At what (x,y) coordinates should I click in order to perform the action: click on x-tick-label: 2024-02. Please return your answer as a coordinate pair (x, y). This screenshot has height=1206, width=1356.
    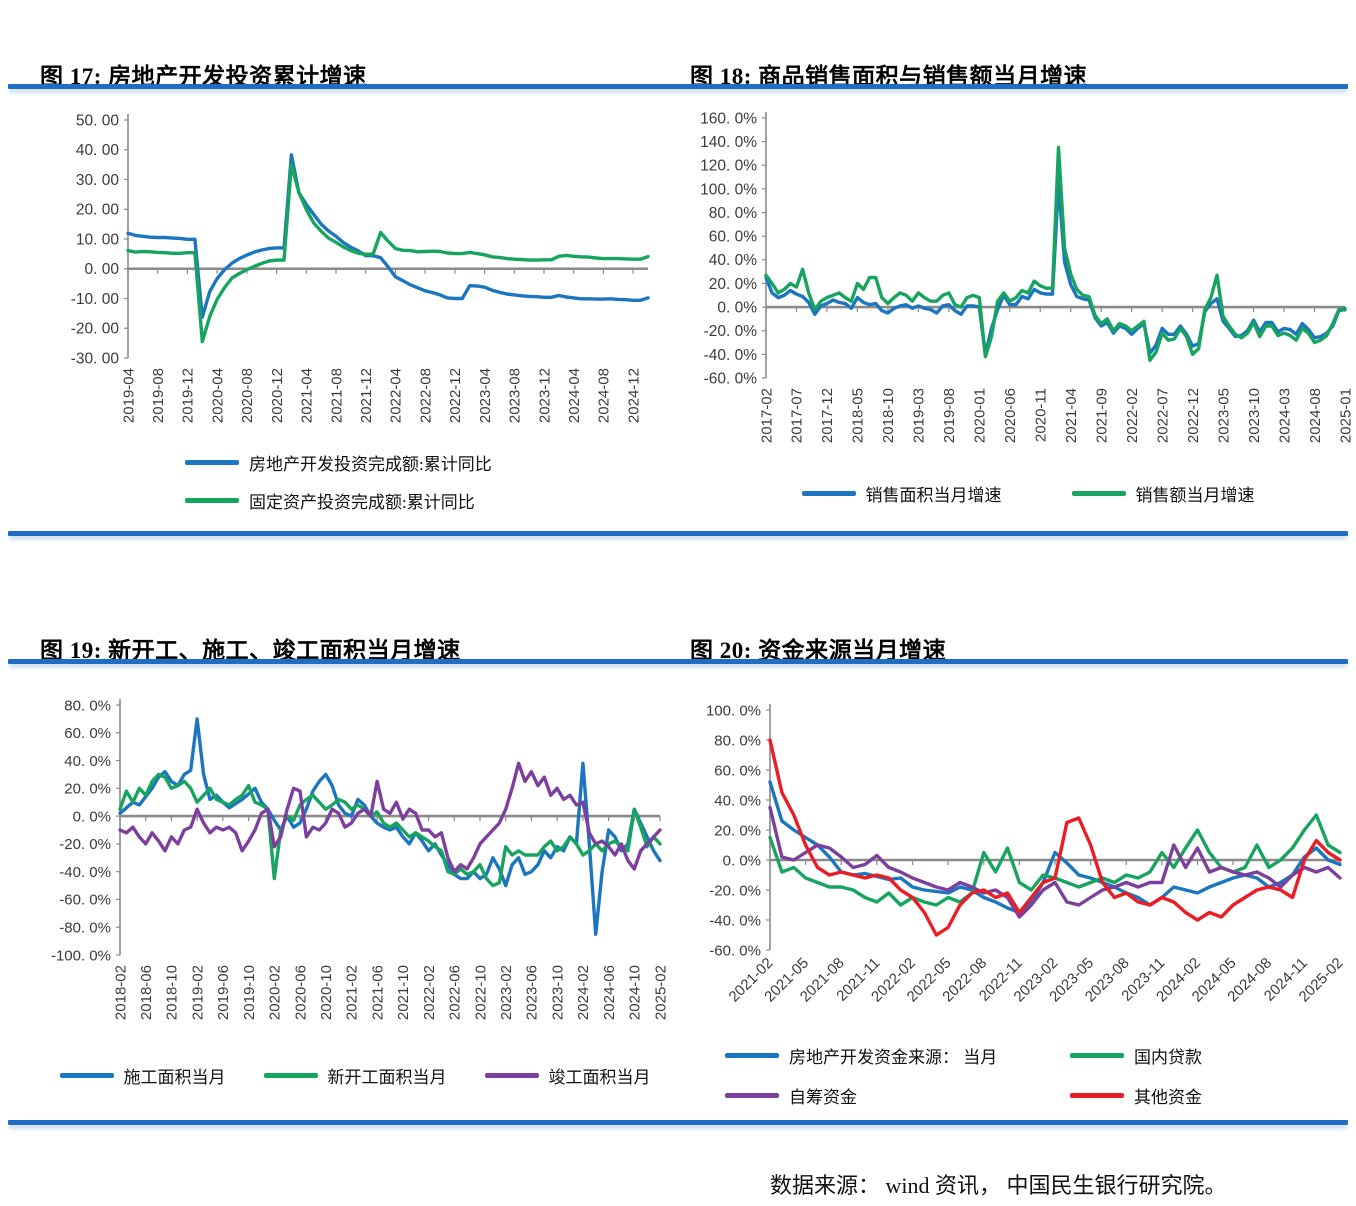
    Looking at the image, I should click on (583, 992).